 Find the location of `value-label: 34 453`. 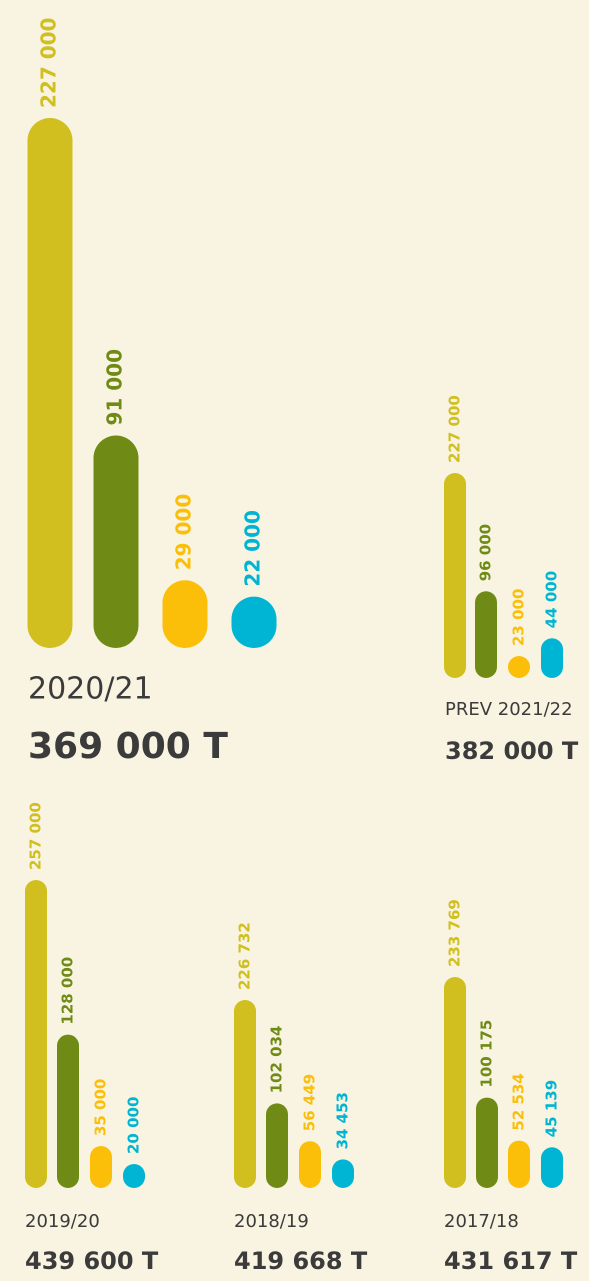

value-label: 34 453 is located at coordinates (343, 1120).